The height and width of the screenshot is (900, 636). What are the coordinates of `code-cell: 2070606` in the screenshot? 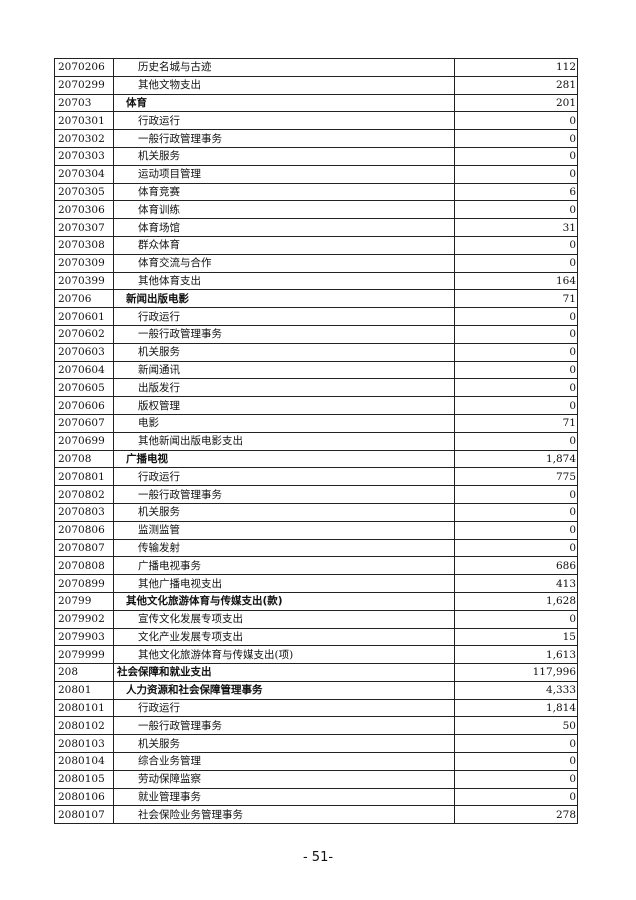 It's located at (84, 405).